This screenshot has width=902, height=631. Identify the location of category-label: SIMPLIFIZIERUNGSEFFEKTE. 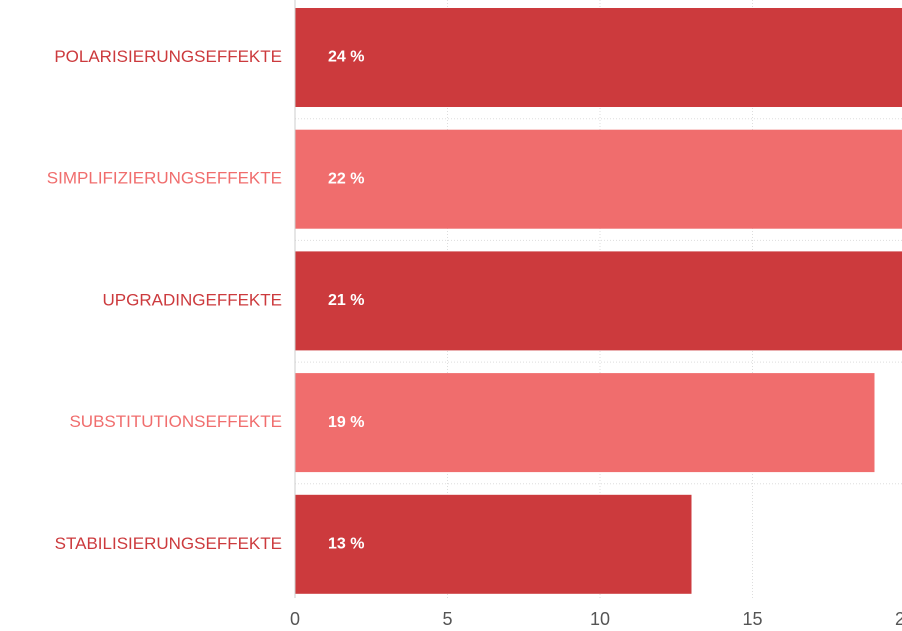
(164, 178).